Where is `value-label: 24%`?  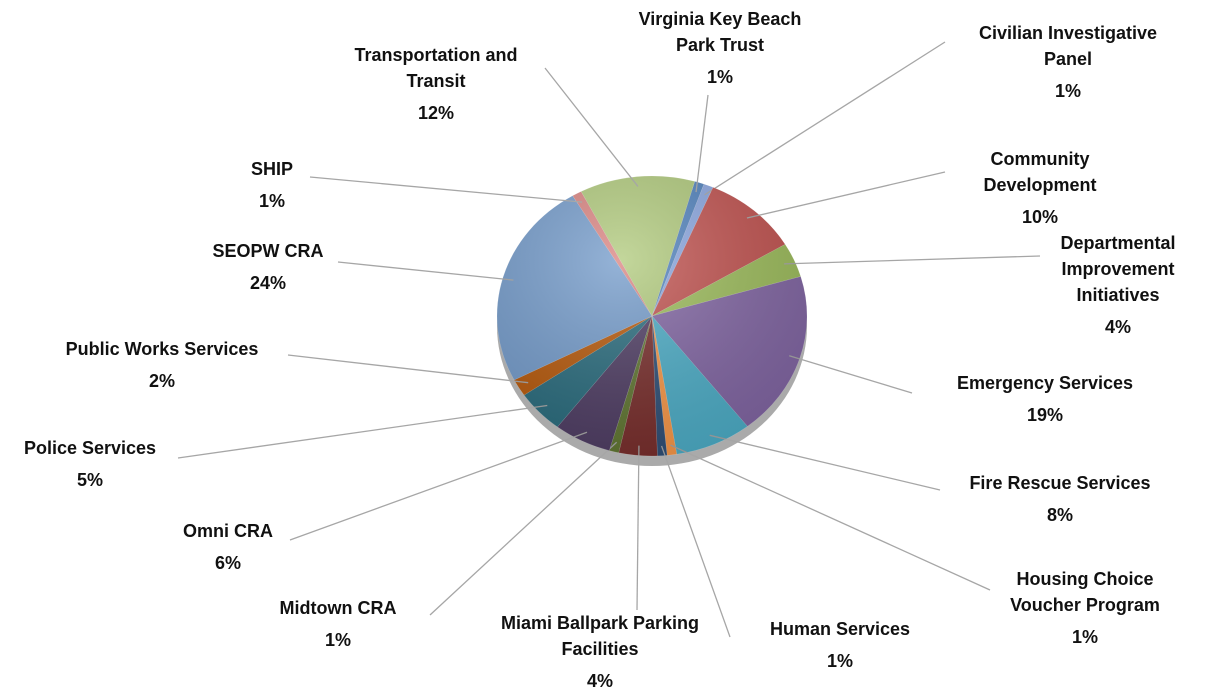
value-label: 24% is located at coordinates (268, 283).